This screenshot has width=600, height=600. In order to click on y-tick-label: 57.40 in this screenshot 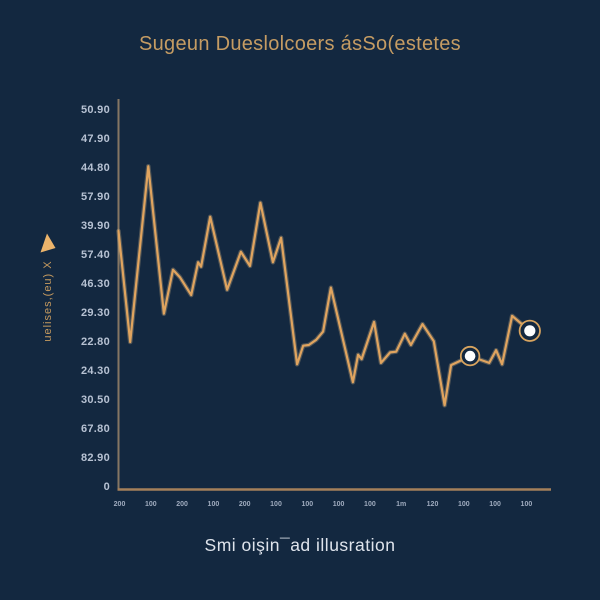, I will do `click(95, 255)`.